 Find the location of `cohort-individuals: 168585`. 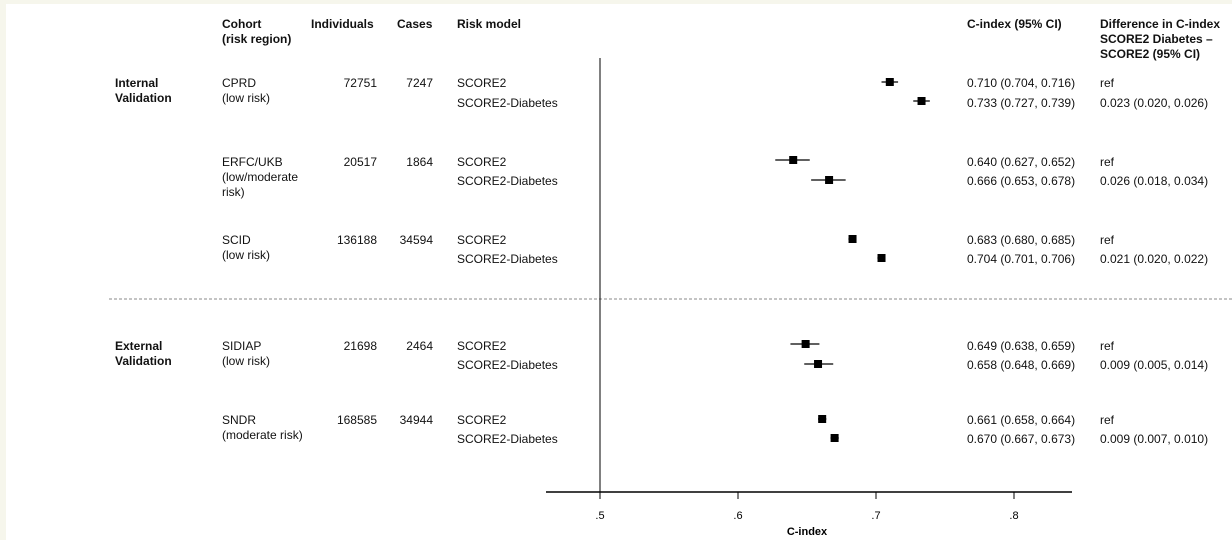

cohort-individuals: 168585 is located at coordinates (356, 420).